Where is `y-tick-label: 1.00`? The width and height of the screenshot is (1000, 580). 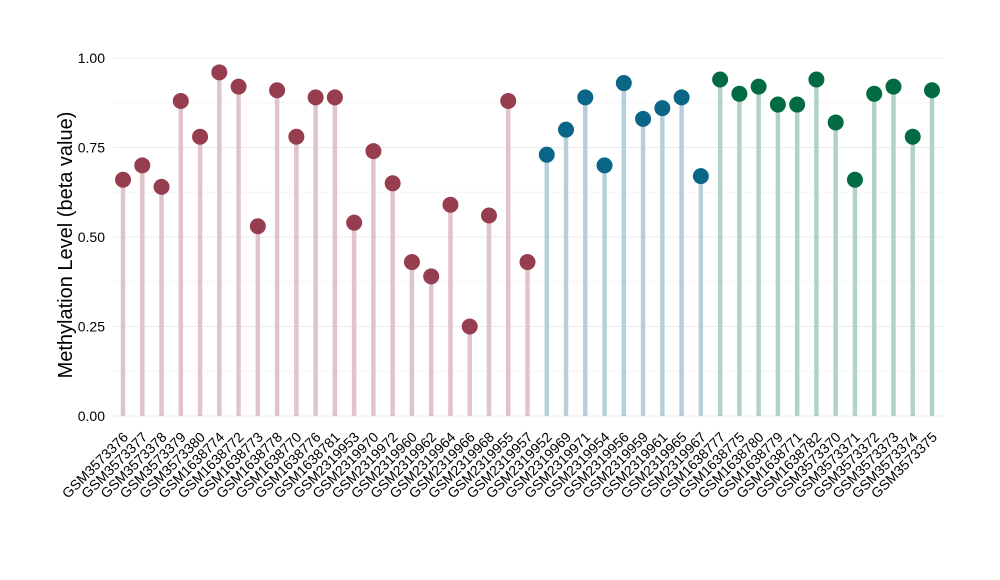
y-tick-label: 1.00 is located at coordinates (91, 58).